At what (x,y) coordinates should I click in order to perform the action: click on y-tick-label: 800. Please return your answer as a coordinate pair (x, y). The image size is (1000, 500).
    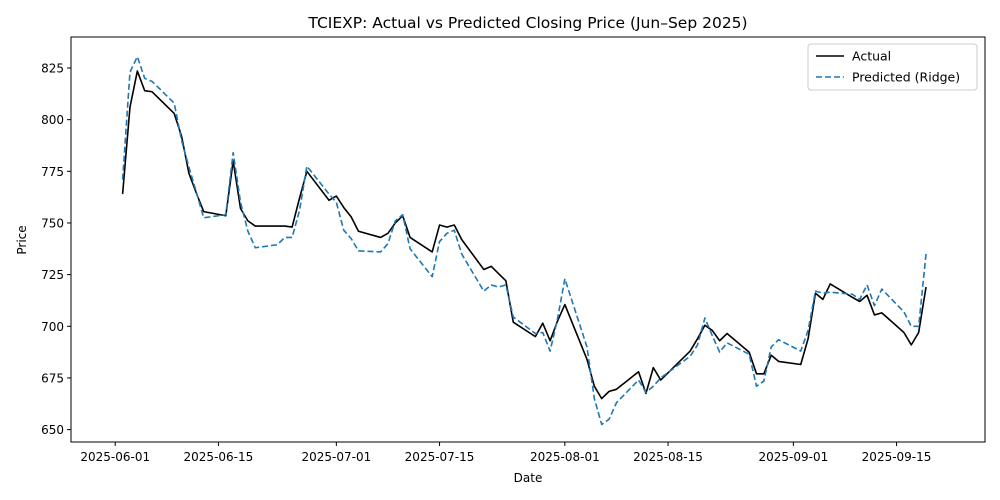
    Looking at the image, I should click on (52, 120).